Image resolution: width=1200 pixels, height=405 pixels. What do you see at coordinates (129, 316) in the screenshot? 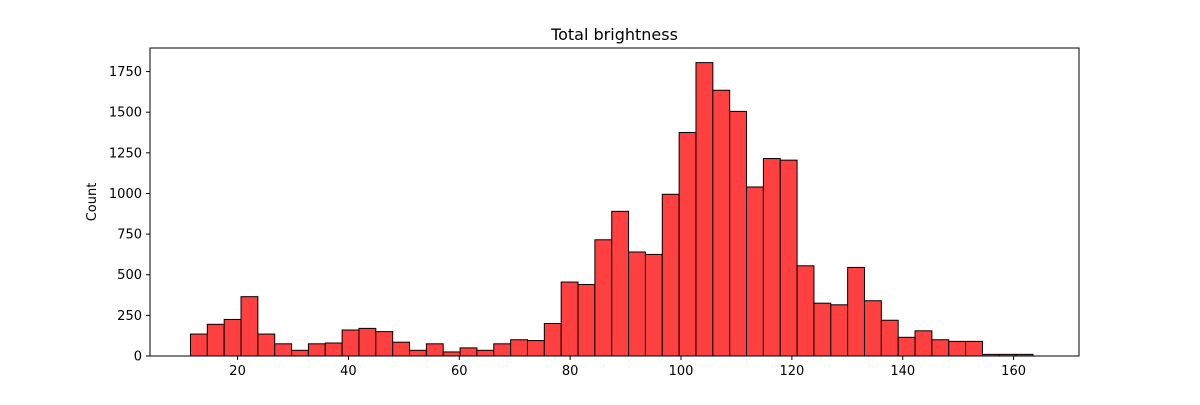
I see `y-tick-label: 250` at bounding box center [129, 316].